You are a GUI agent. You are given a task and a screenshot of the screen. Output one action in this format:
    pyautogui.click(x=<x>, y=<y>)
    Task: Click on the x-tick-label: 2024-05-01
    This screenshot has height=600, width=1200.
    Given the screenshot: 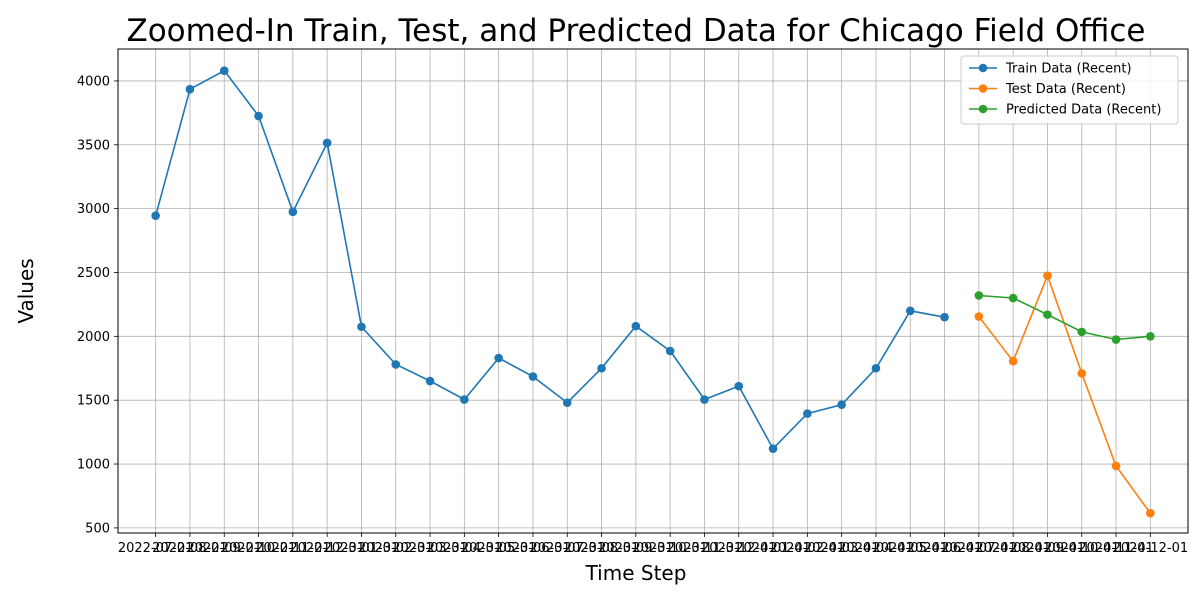 What is the action you would take?
    pyautogui.click(x=910, y=548)
    